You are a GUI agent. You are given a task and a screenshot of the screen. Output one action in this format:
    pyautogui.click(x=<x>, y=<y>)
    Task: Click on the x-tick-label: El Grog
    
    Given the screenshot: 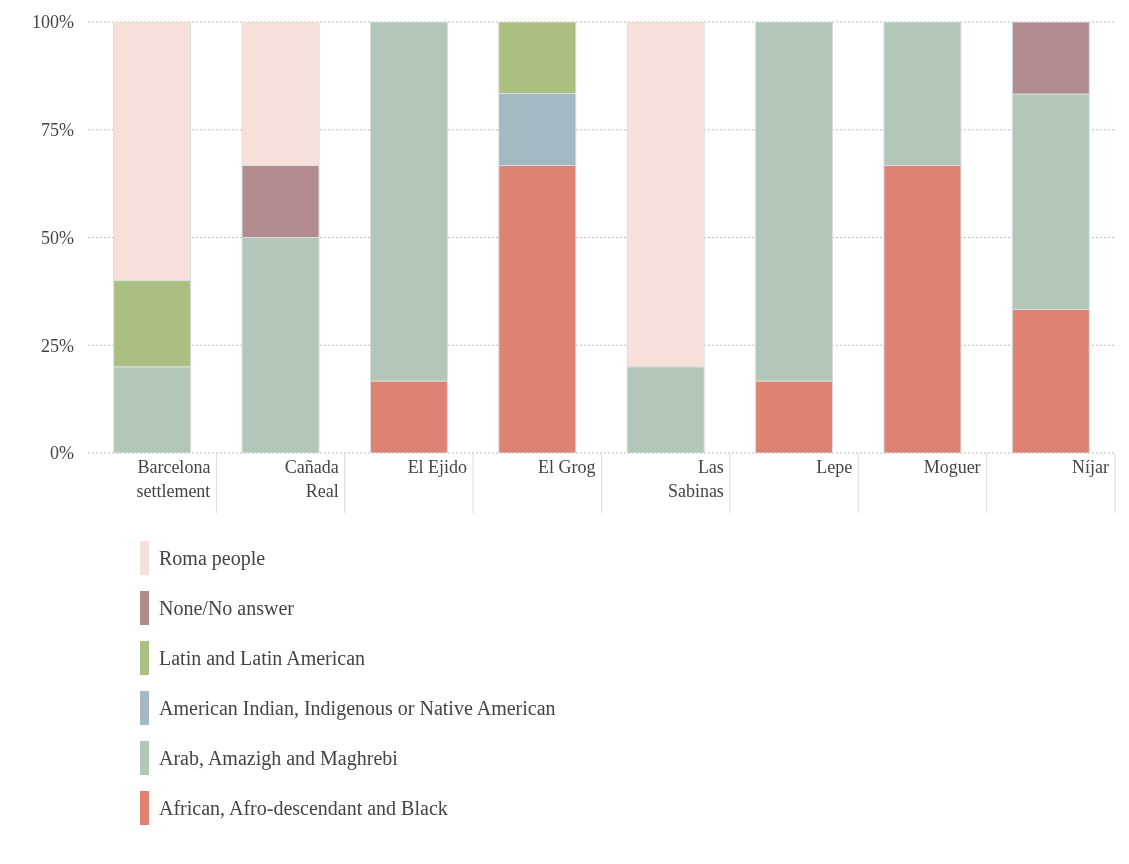 What is the action you would take?
    pyautogui.click(x=567, y=467)
    